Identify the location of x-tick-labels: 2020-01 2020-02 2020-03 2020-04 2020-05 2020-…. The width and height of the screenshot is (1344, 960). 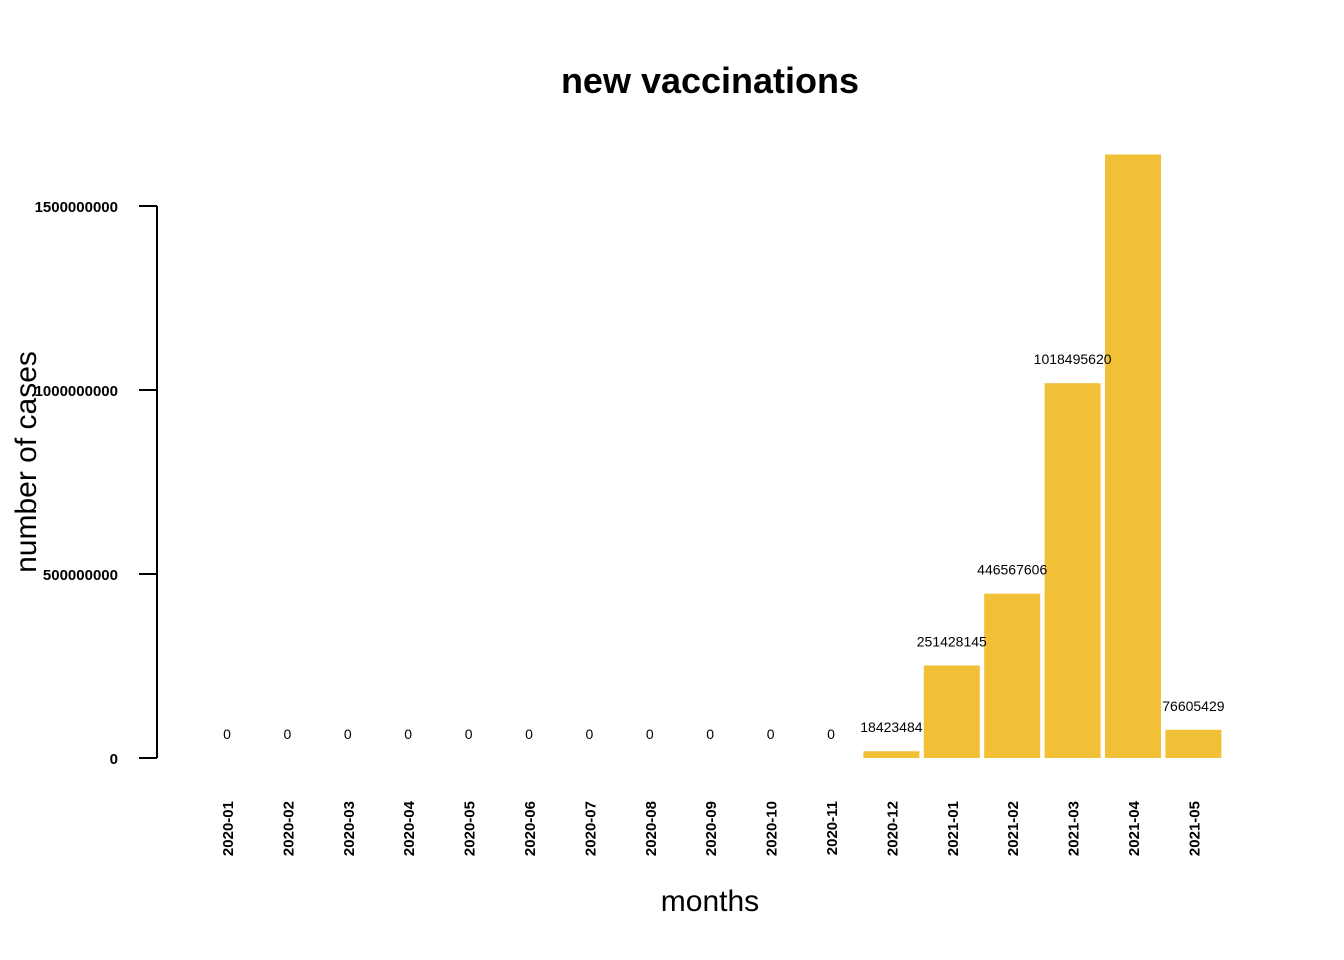
(711, 828).